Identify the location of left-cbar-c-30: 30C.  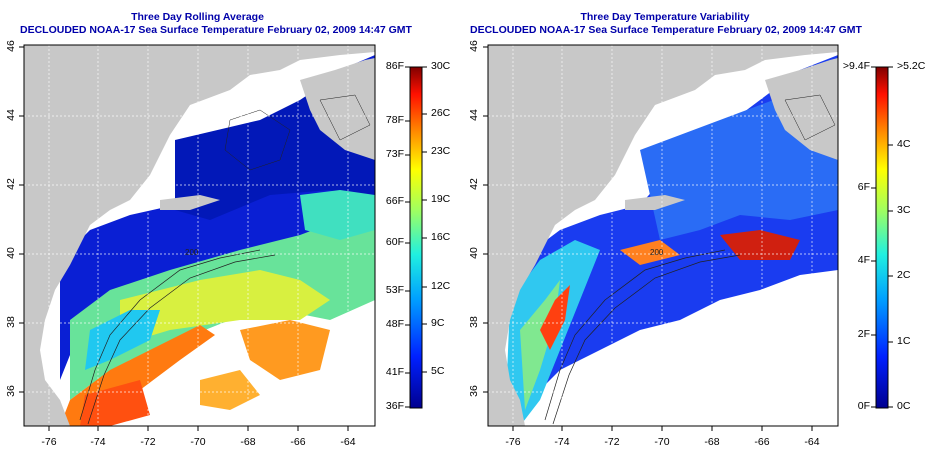
(441, 66).